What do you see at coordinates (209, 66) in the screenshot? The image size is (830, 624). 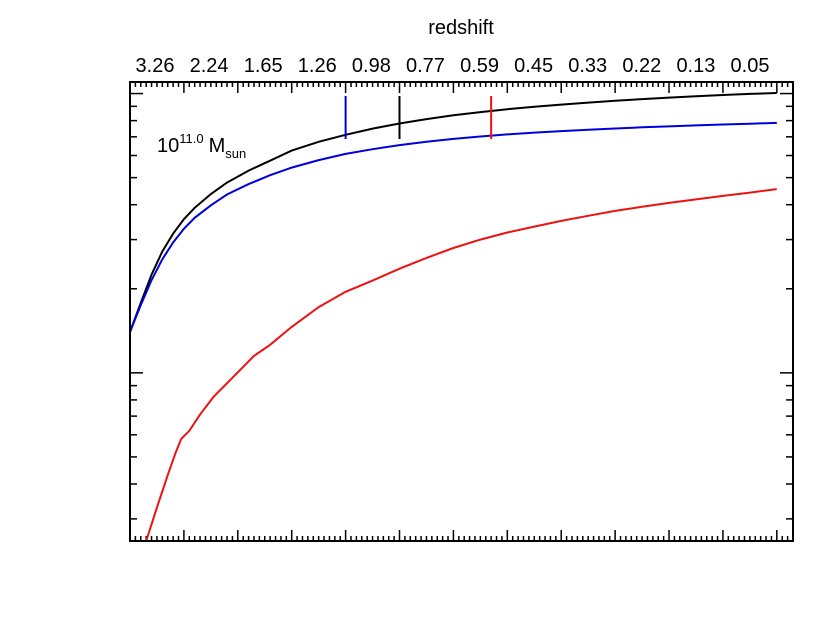 I see `top-tick-label: 2.24` at bounding box center [209, 66].